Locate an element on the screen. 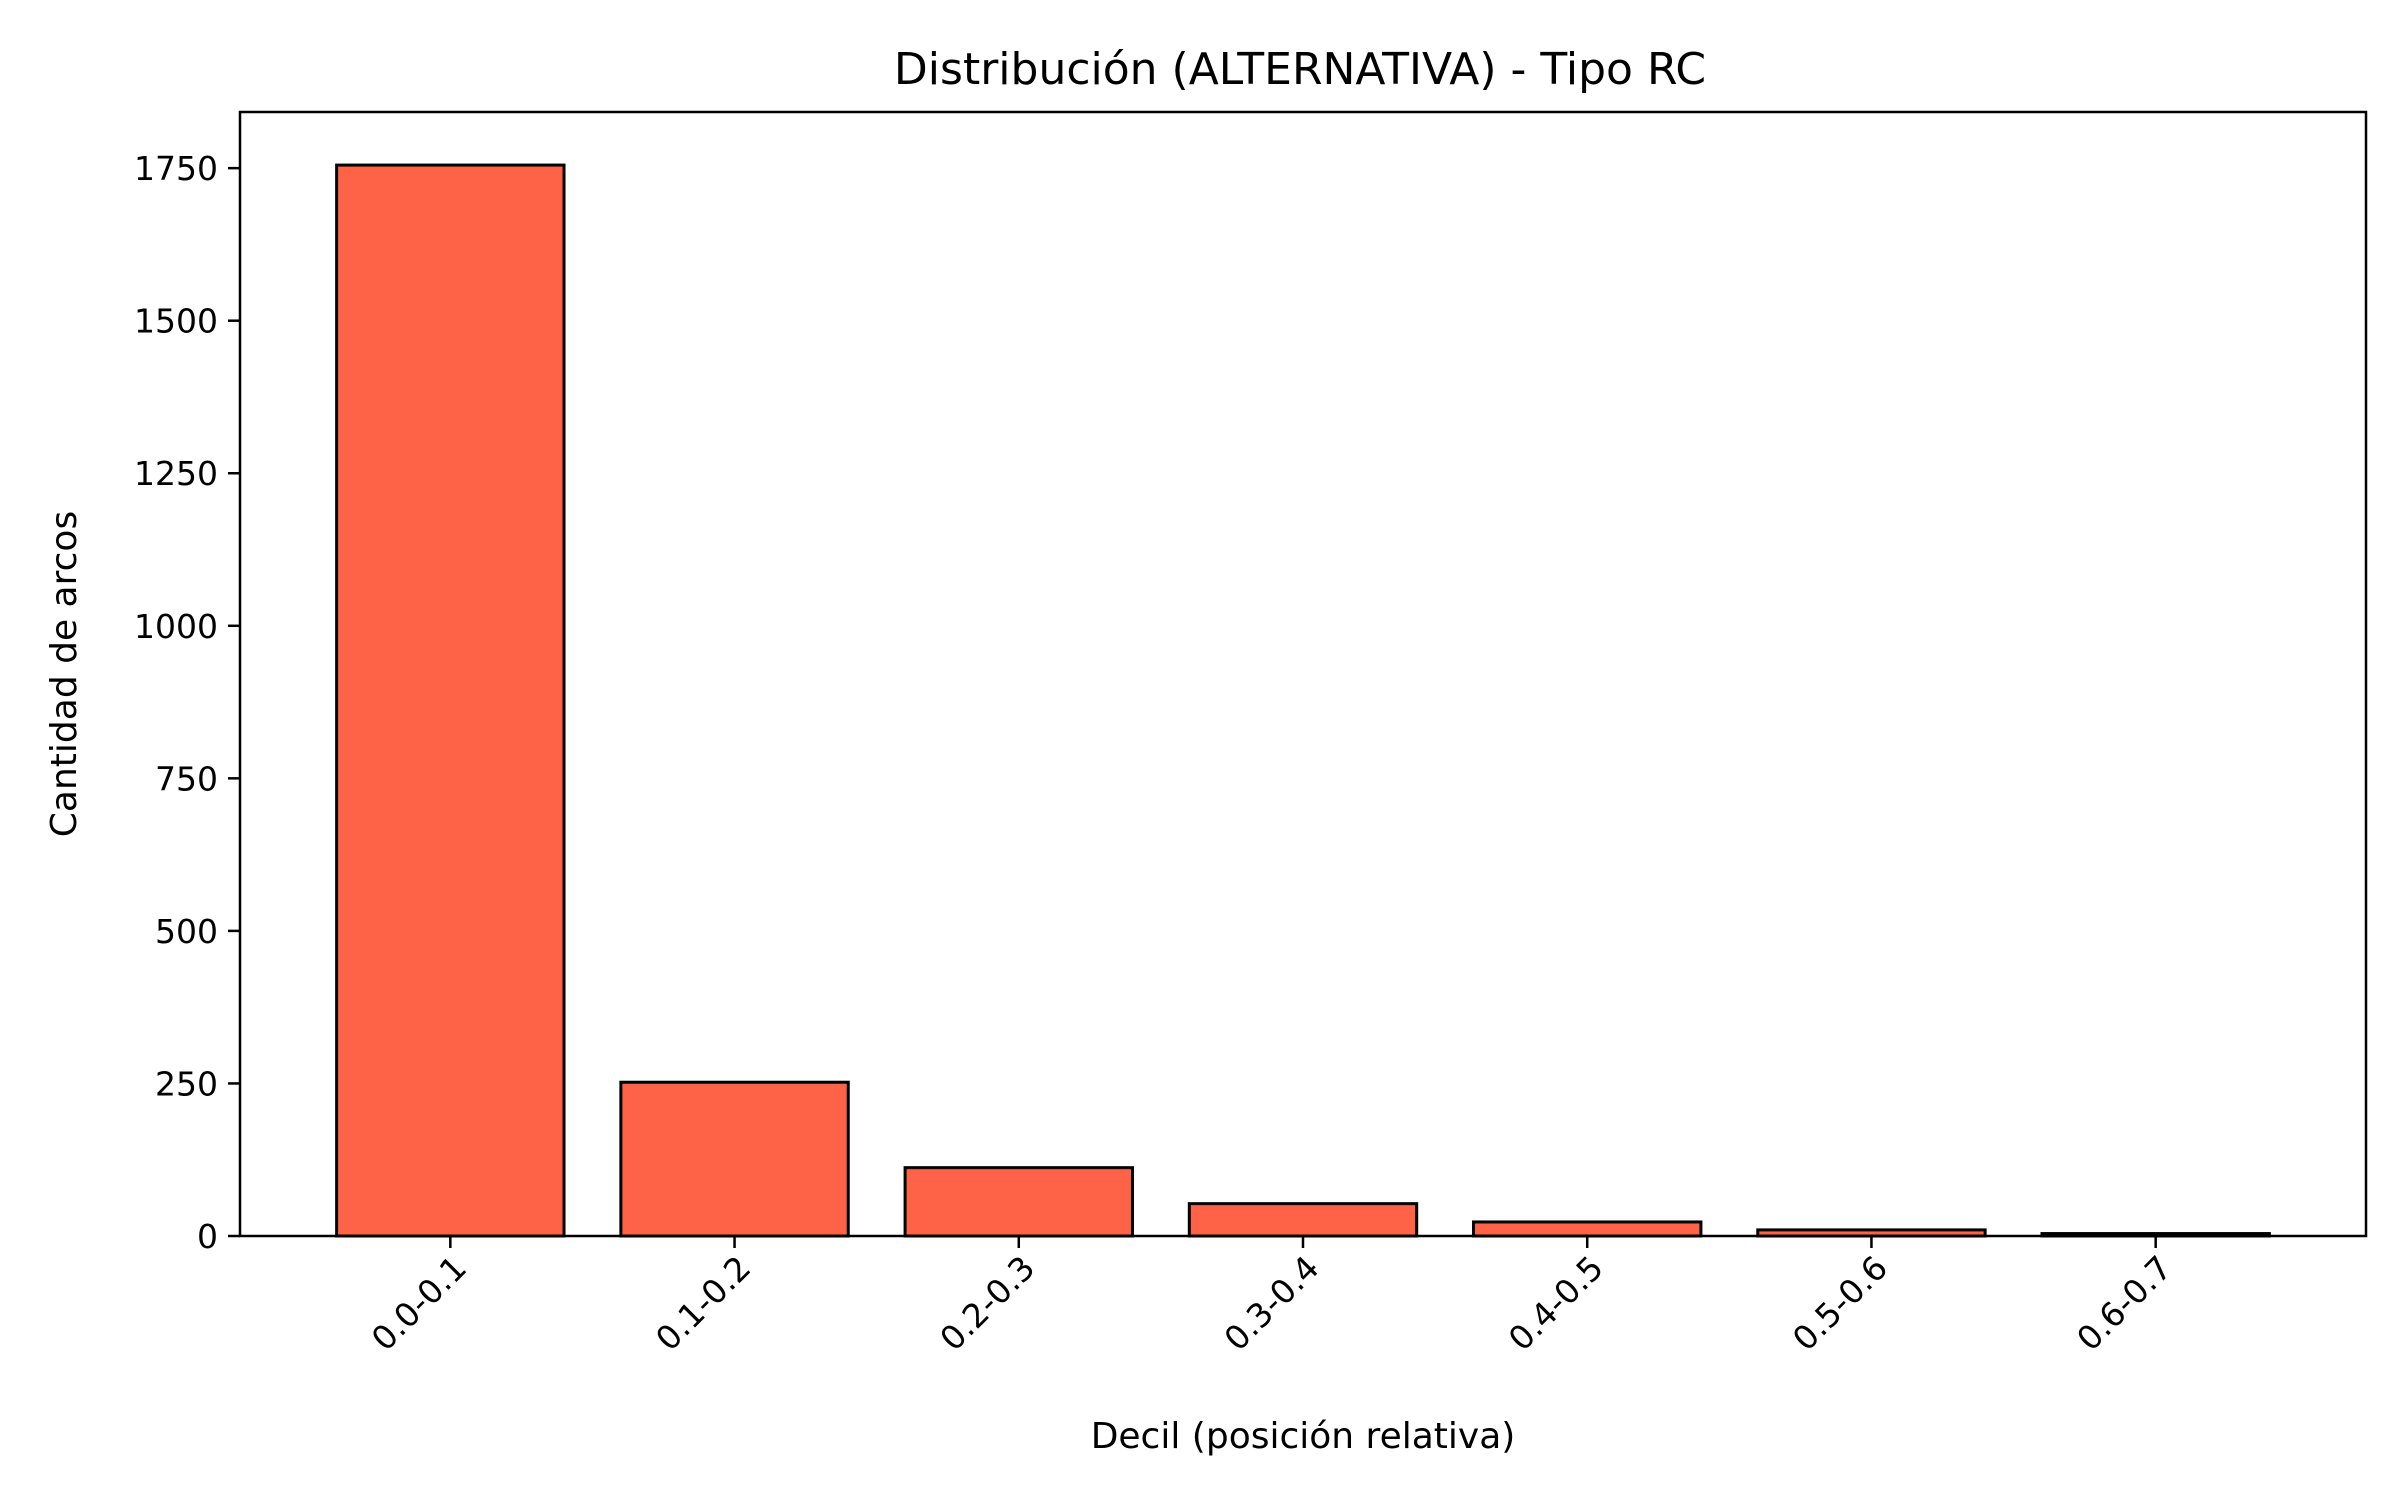 Image resolution: width=2400 pixels, height=1500 pixels. bar-0.3-0.4 is located at coordinates (1303, 1220).